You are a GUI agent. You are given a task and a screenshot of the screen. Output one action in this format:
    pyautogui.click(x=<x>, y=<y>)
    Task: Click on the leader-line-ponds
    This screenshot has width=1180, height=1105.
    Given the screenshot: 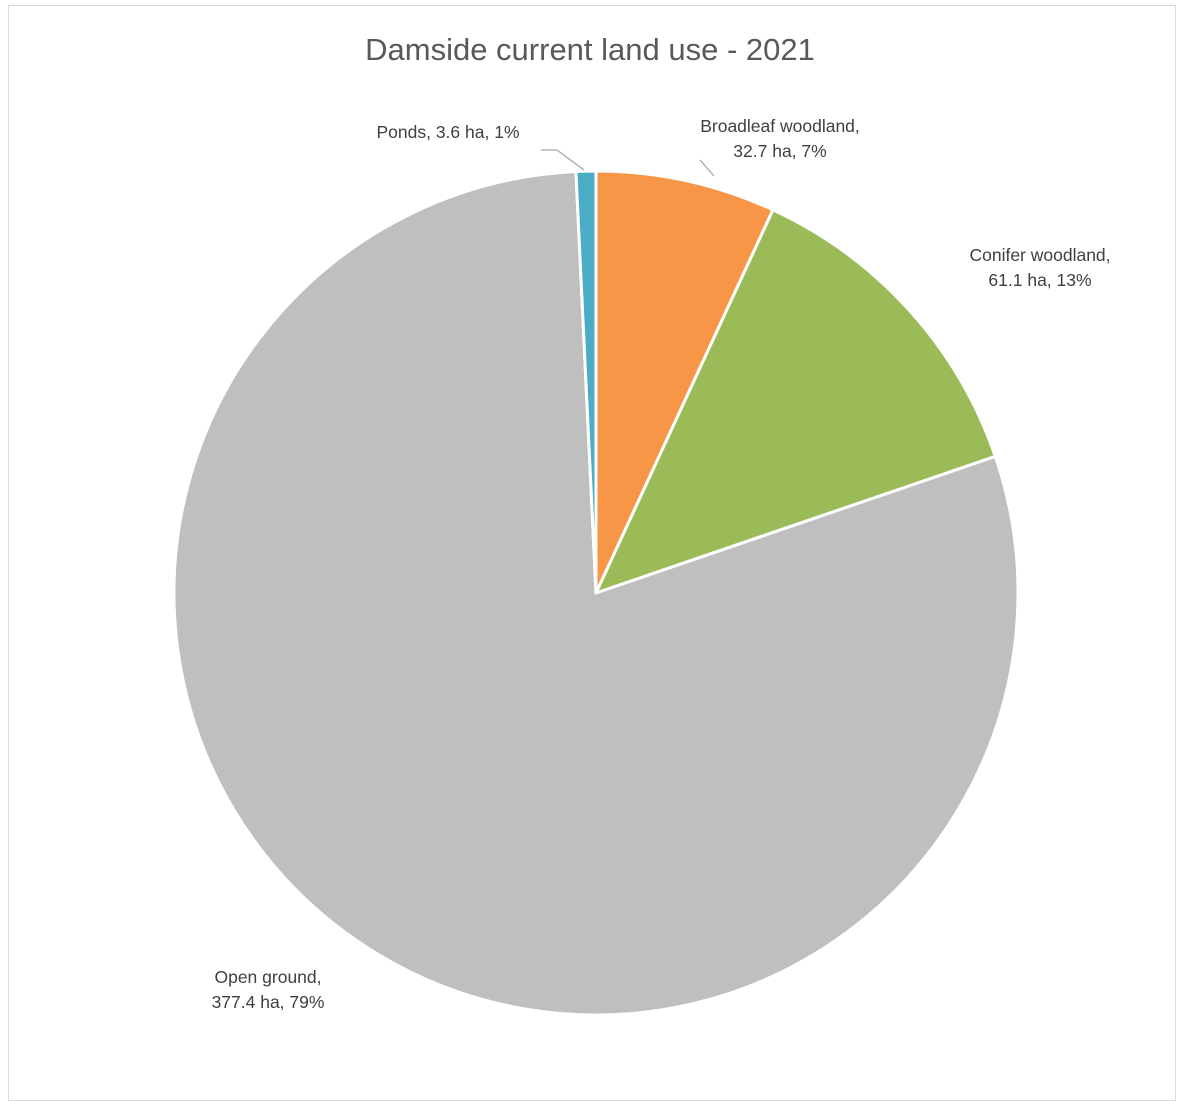 What is the action you would take?
    pyautogui.click(x=563, y=160)
    